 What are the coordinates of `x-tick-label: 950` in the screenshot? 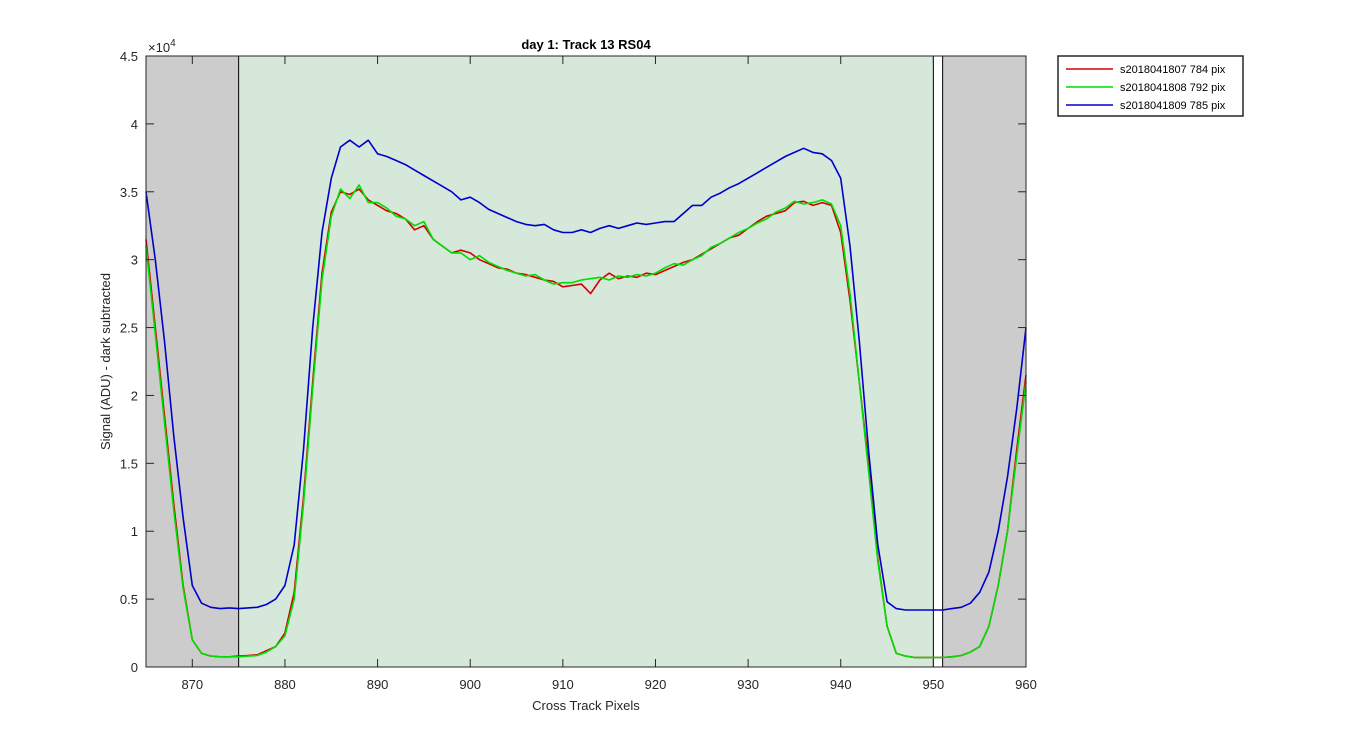 It's located at (934, 684).